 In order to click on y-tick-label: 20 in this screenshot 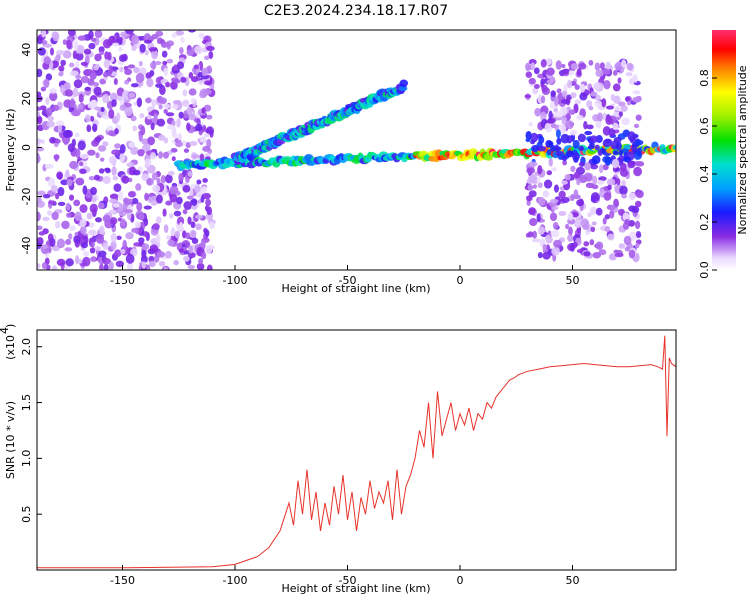, I will do `click(26, 99)`.